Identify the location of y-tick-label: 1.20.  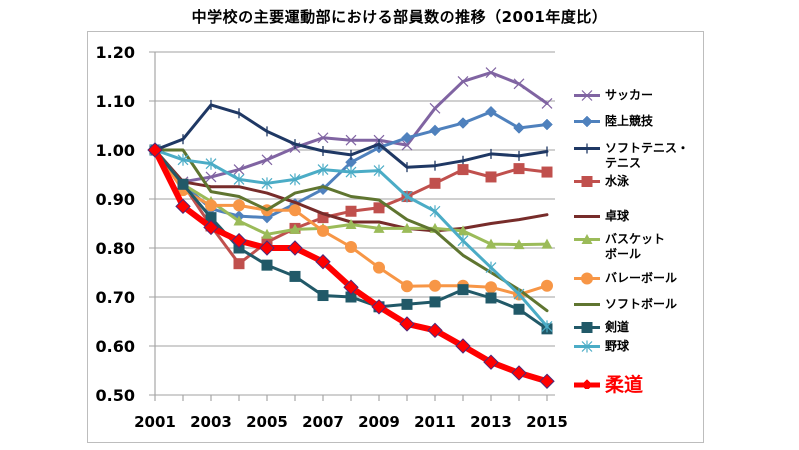
(115, 52).